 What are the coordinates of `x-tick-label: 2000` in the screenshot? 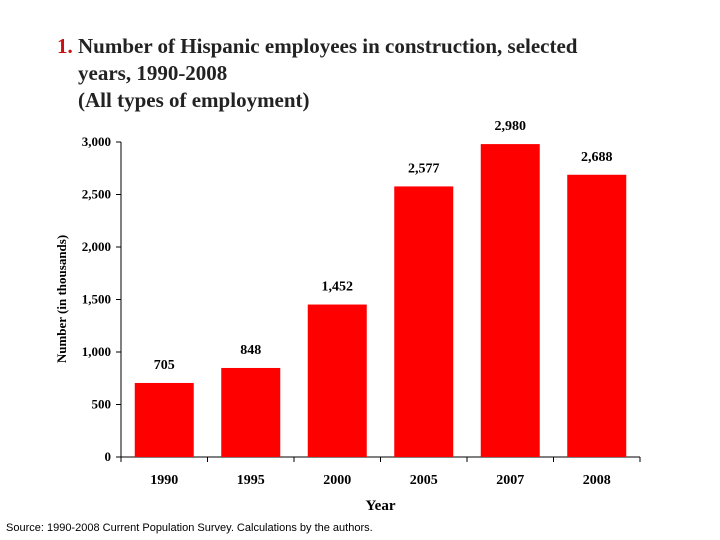 It's located at (337, 480).